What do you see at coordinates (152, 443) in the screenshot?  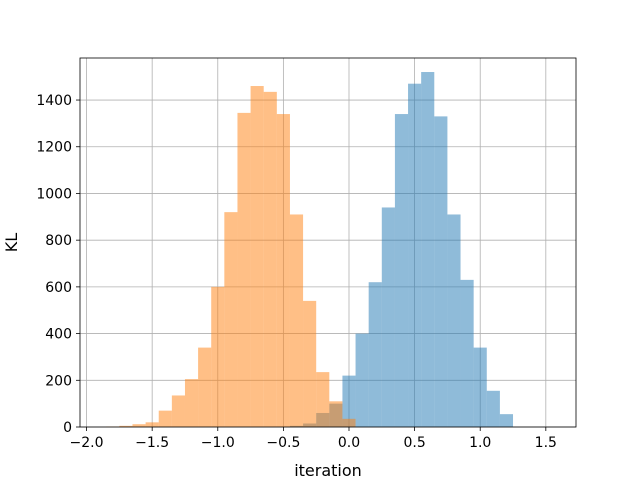 I see `x-tick-label: −1.5` at bounding box center [152, 443].